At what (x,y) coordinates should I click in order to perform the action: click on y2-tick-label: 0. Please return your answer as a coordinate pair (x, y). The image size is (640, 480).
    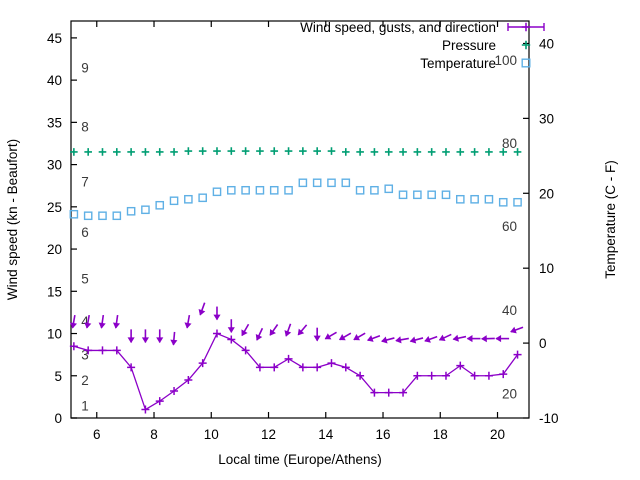
    Looking at the image, I should click on (543, 343).